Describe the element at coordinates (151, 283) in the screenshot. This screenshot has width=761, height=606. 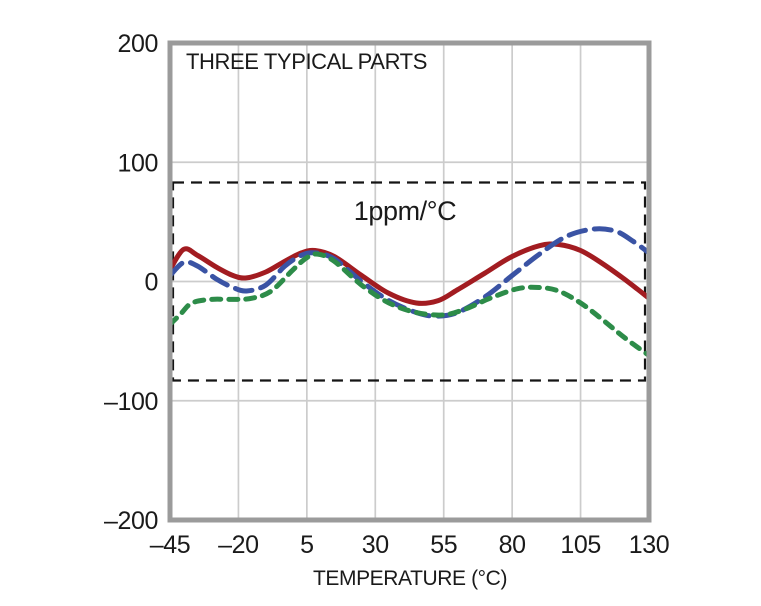
I see `y-tick-label: 0` at that location.